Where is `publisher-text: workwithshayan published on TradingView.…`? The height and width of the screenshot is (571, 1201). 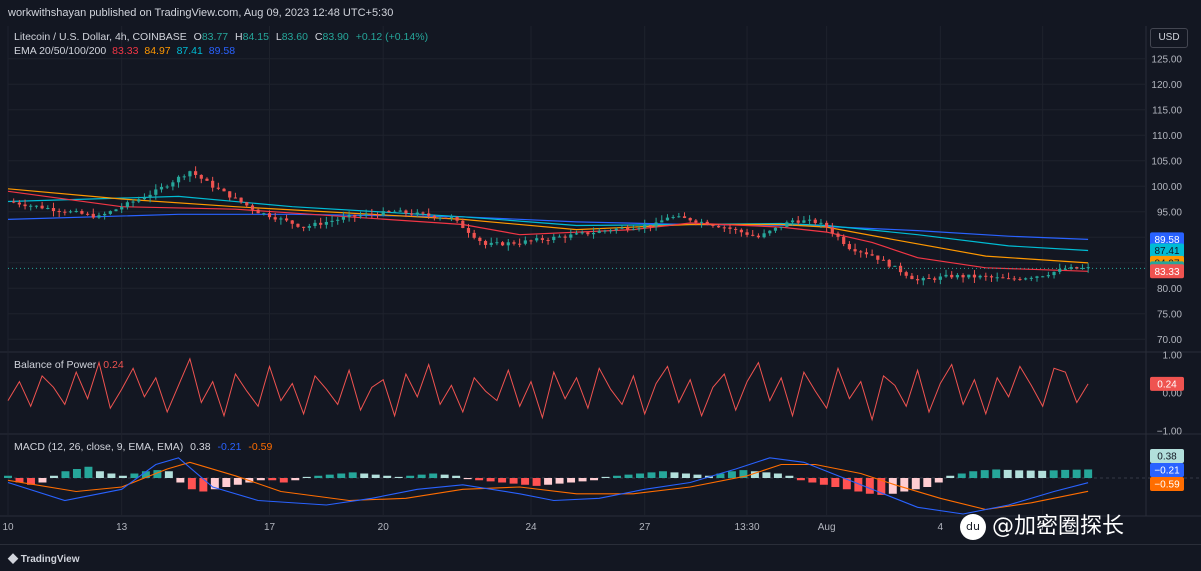
publisher-text: workwithshayan published on TradingView.… is located at coordinates (201, 13).